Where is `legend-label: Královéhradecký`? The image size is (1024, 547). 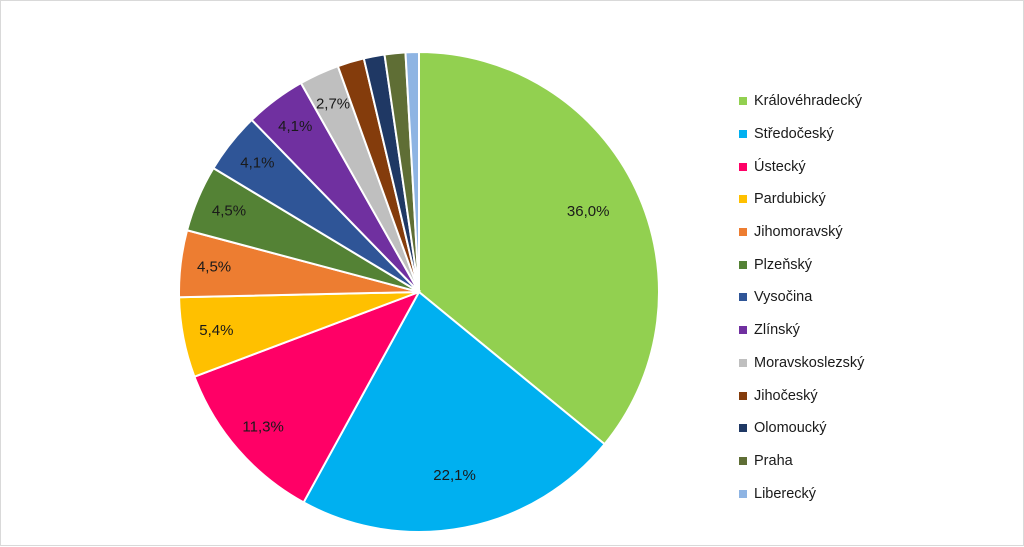
legend-label: Královéhradecký is located at coordinates (808, 101).